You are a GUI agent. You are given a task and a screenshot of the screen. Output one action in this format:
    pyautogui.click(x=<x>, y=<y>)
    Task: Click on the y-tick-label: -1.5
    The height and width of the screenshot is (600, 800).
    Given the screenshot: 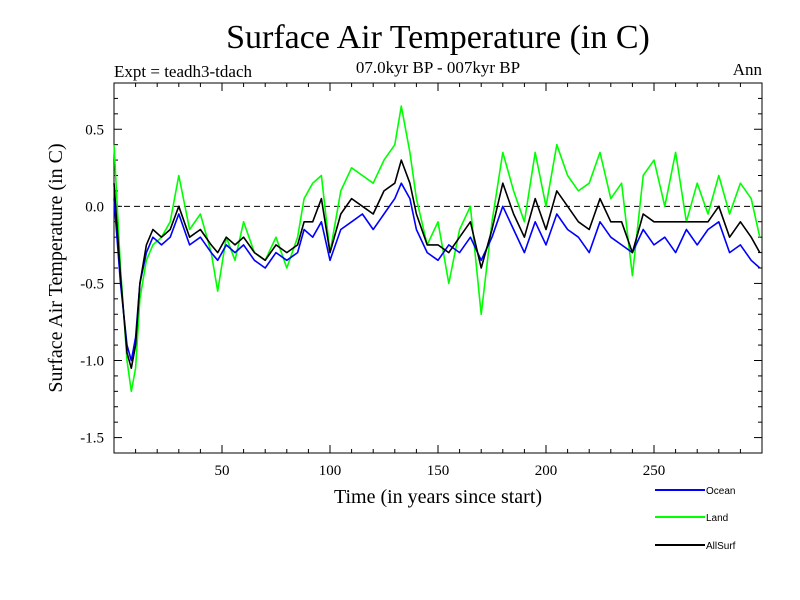 What is the action you would take?
    pyautogui.click(x=92, y=439)
    